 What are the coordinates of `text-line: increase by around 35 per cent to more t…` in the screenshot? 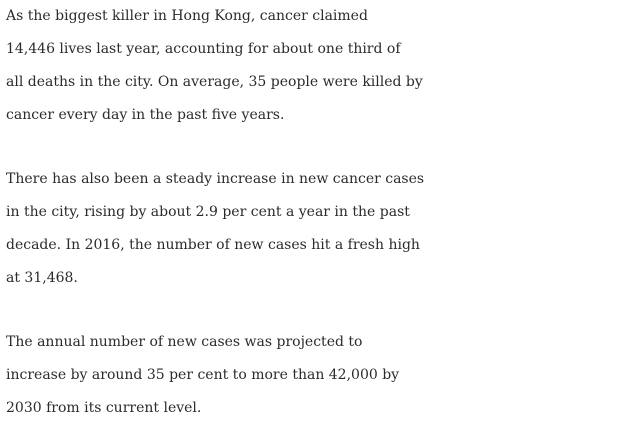 It's located at (203, 375).